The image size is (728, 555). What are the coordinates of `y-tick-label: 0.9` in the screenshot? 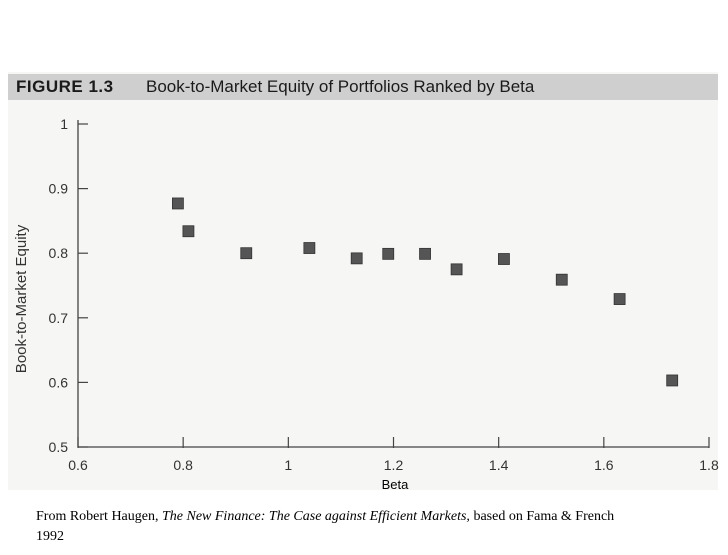 It's located at (59, 189).